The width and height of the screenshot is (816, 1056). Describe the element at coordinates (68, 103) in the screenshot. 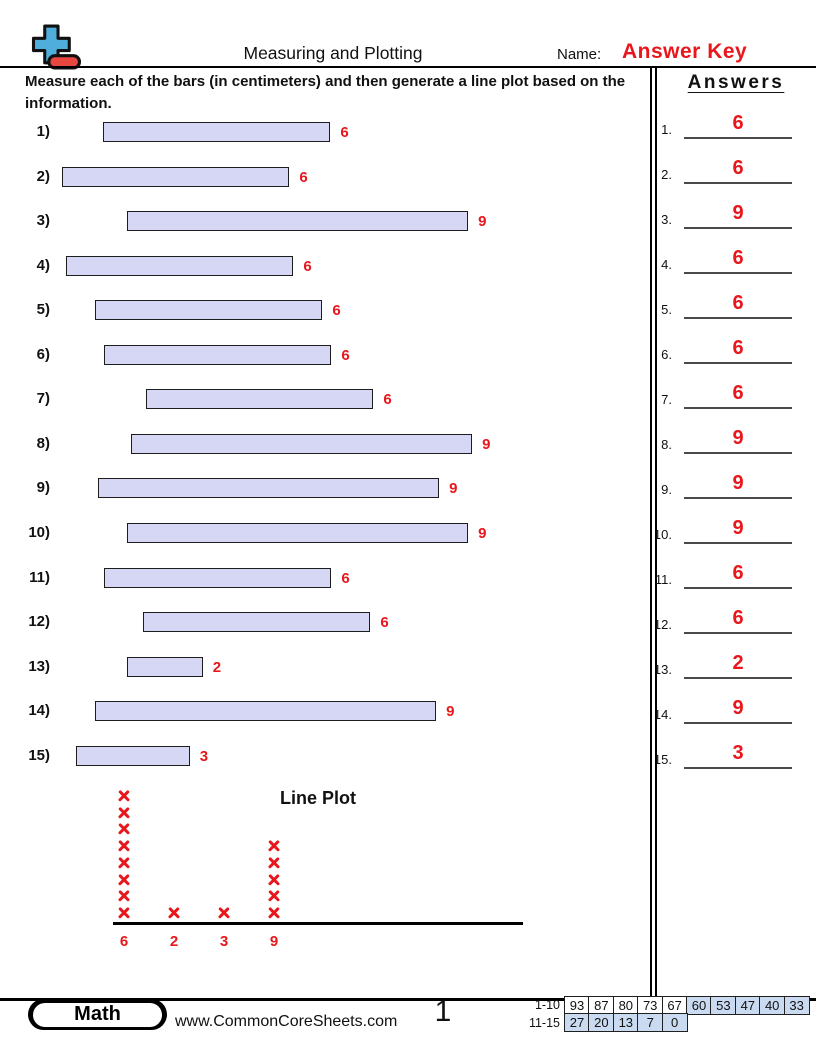

I see `instructions-line2: information.` at that location.